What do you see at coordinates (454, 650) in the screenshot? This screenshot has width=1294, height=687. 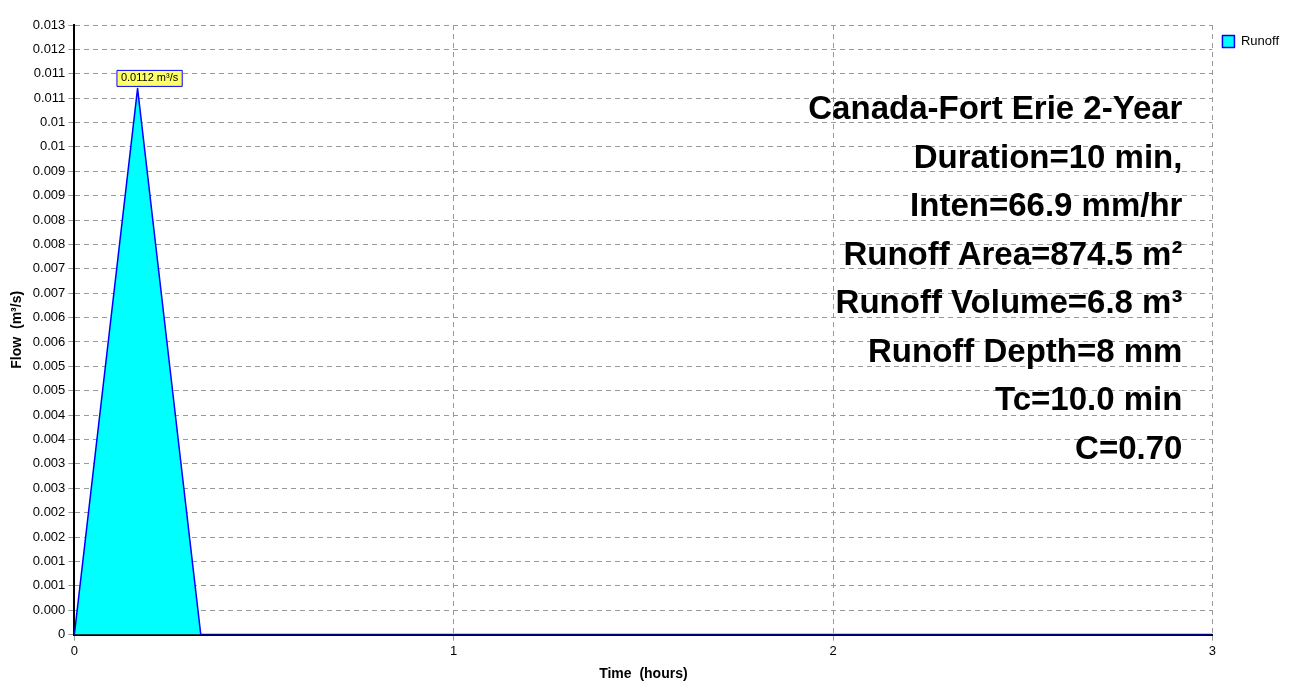 I see `x-tick-label: 1` at bounding box center [454, 650].